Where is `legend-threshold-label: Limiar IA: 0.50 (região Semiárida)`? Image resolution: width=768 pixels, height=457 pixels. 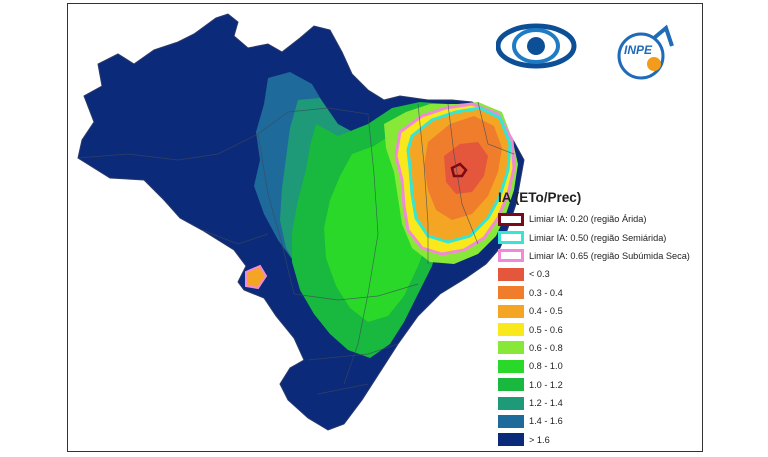
legend-threshold-label: Limiar IA: 0.50 (região Semiárida) is located at coordinates (598, 237).